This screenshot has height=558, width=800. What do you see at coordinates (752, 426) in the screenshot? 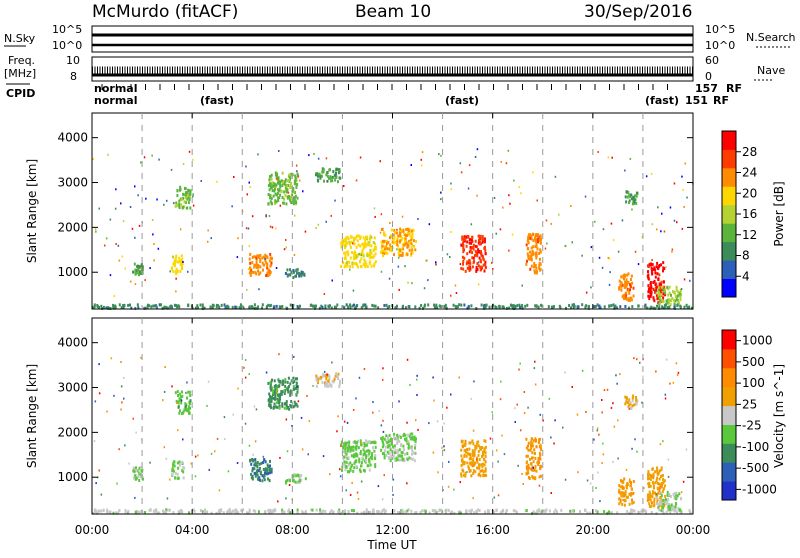
I see `velocity-cbar-tick-label: -25` at bounding box center [752, 426].